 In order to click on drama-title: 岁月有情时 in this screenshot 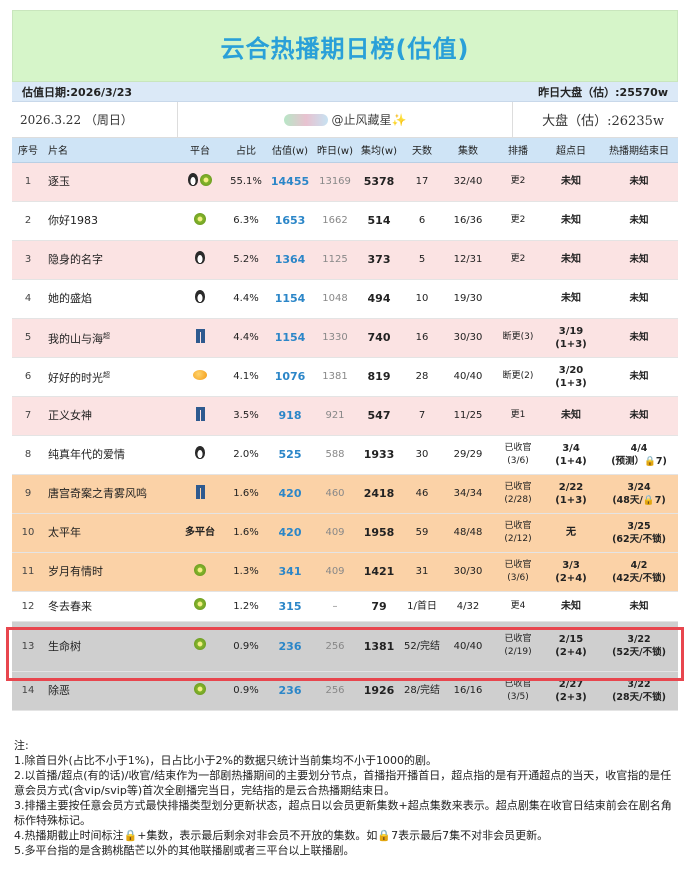, I will do `click(75, 571)`.